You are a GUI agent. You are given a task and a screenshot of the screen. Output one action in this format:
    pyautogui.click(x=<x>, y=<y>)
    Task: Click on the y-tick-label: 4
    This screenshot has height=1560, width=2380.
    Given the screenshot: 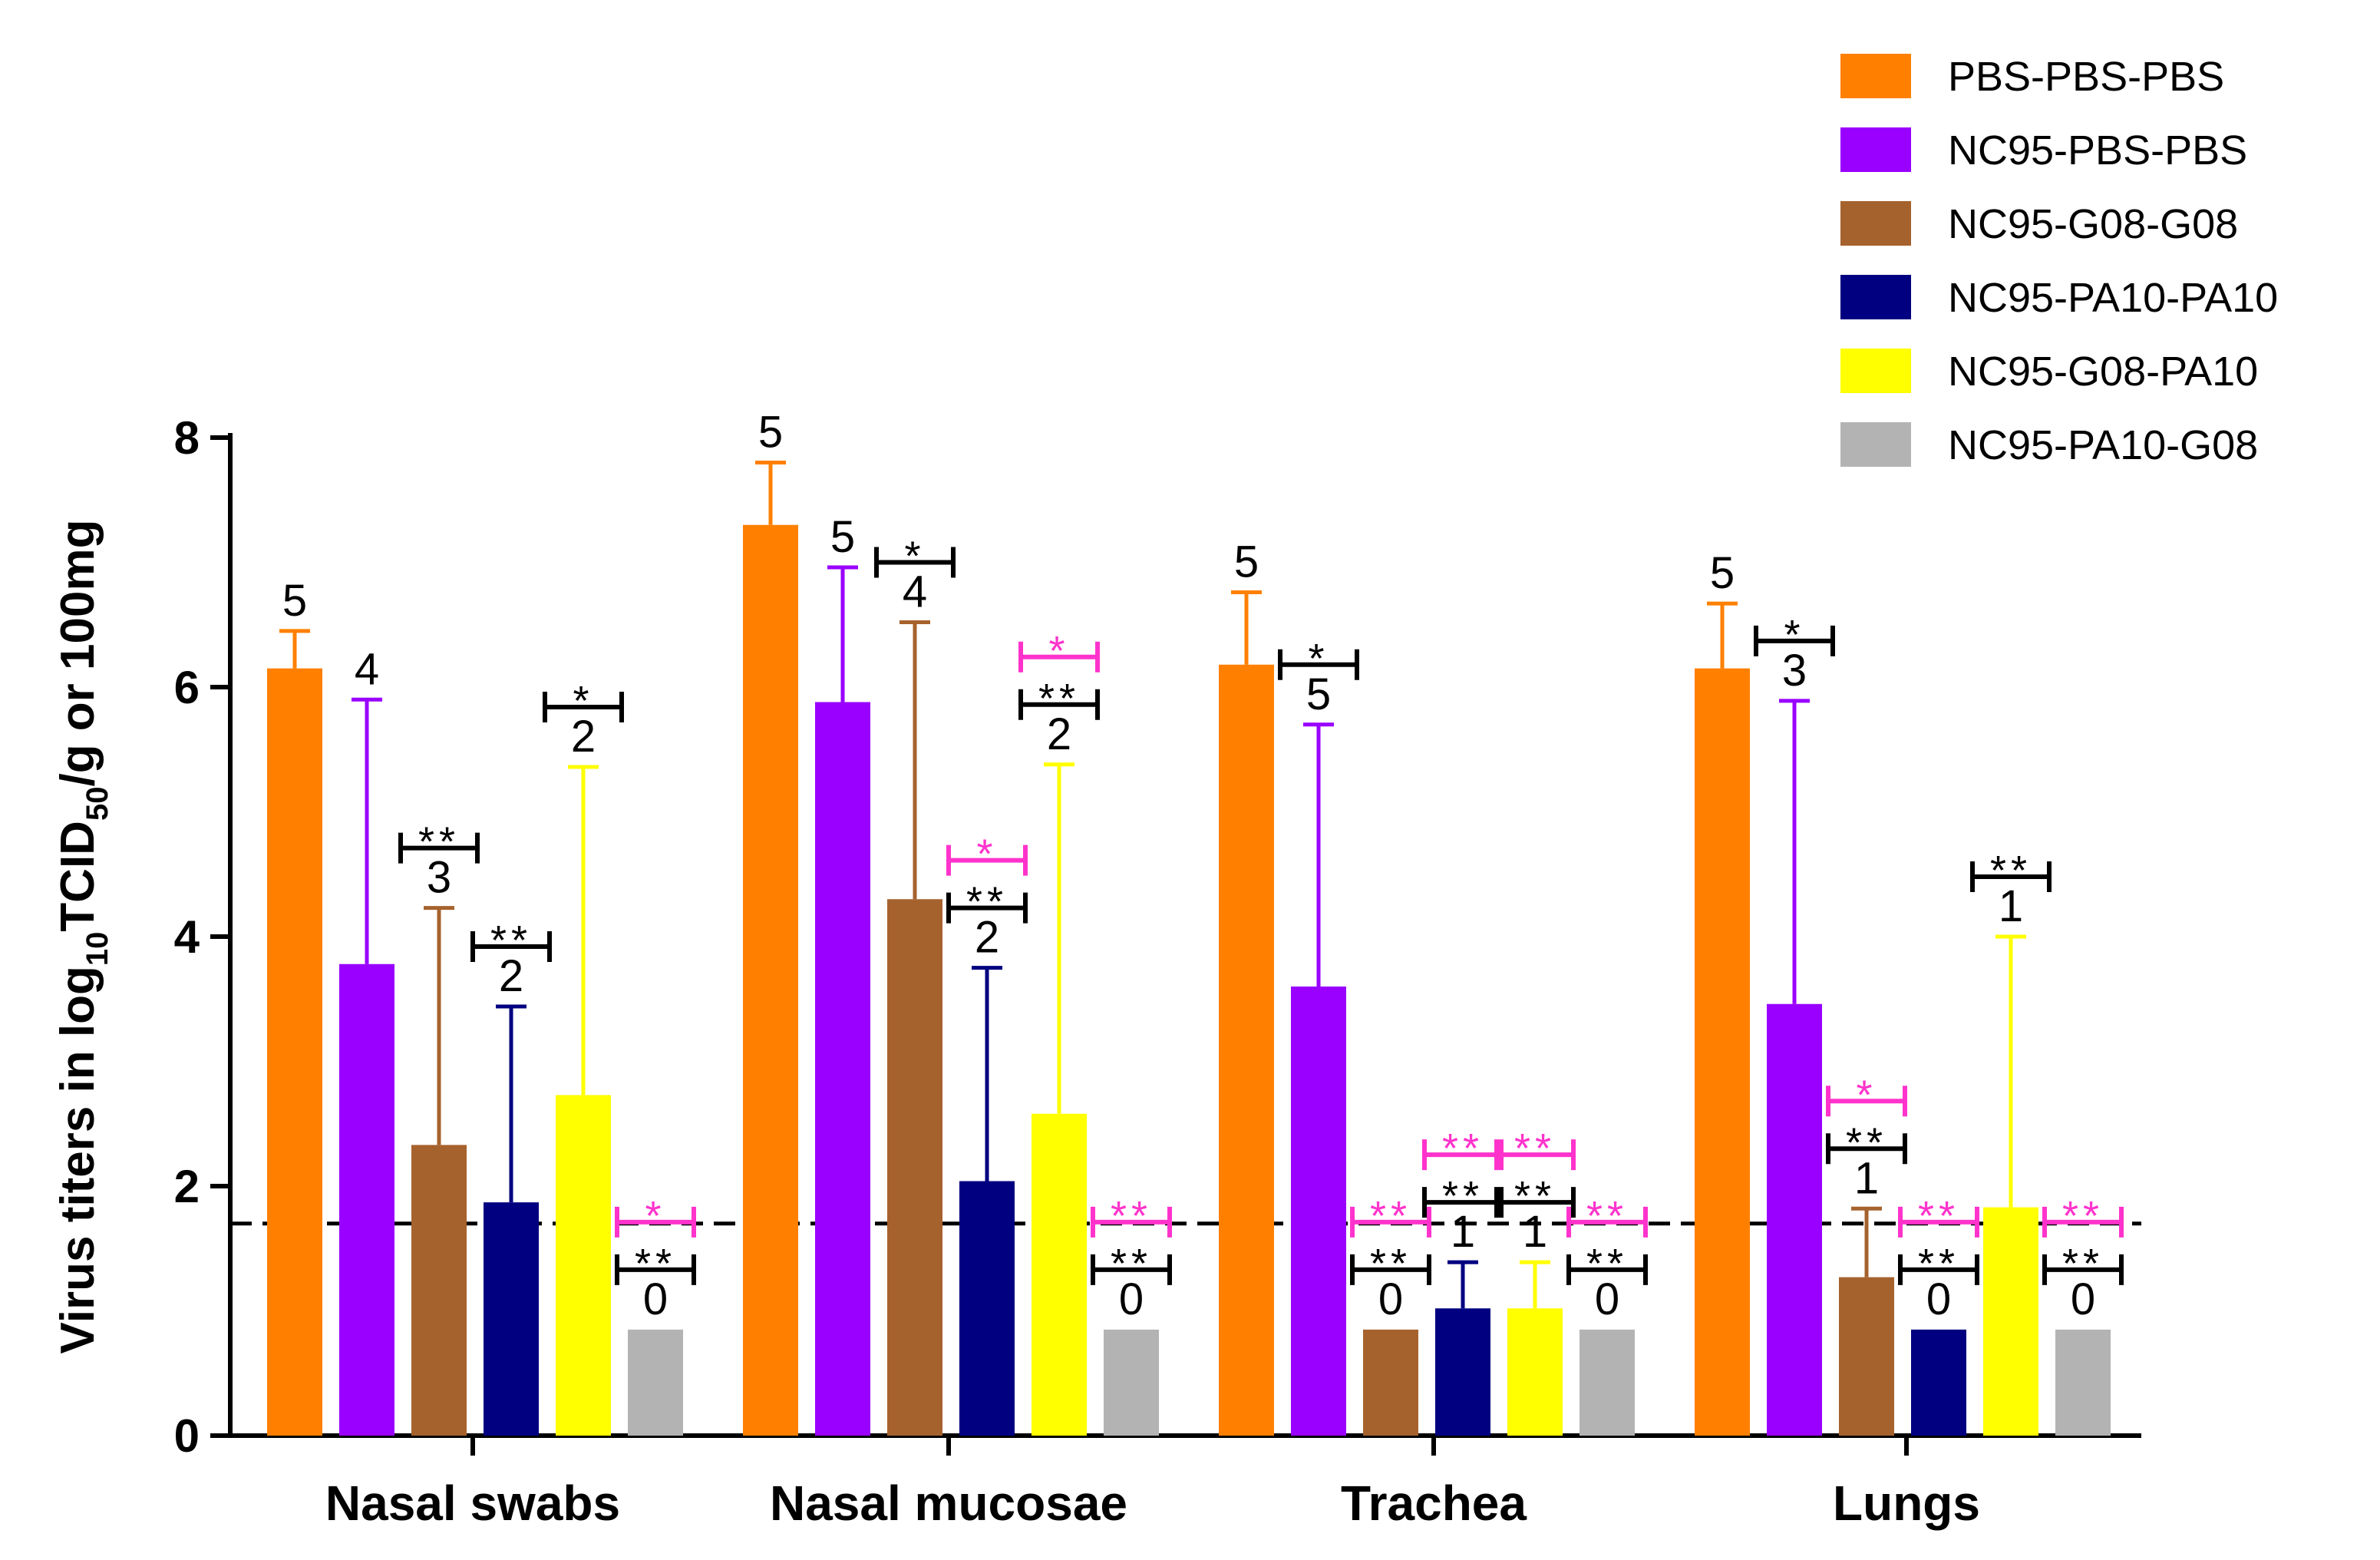 What is the action you would take?
    pyautogui.click(x=187, y=937)
    